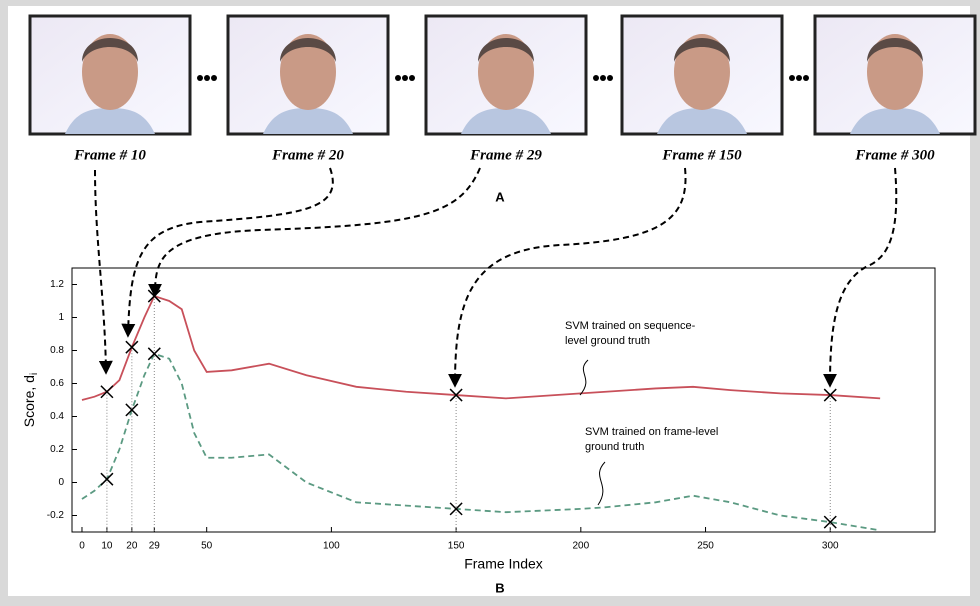  Describe the element at coordinates (57, 416) in the screenshot. I see `y-tick-label: 0.4` at that location.